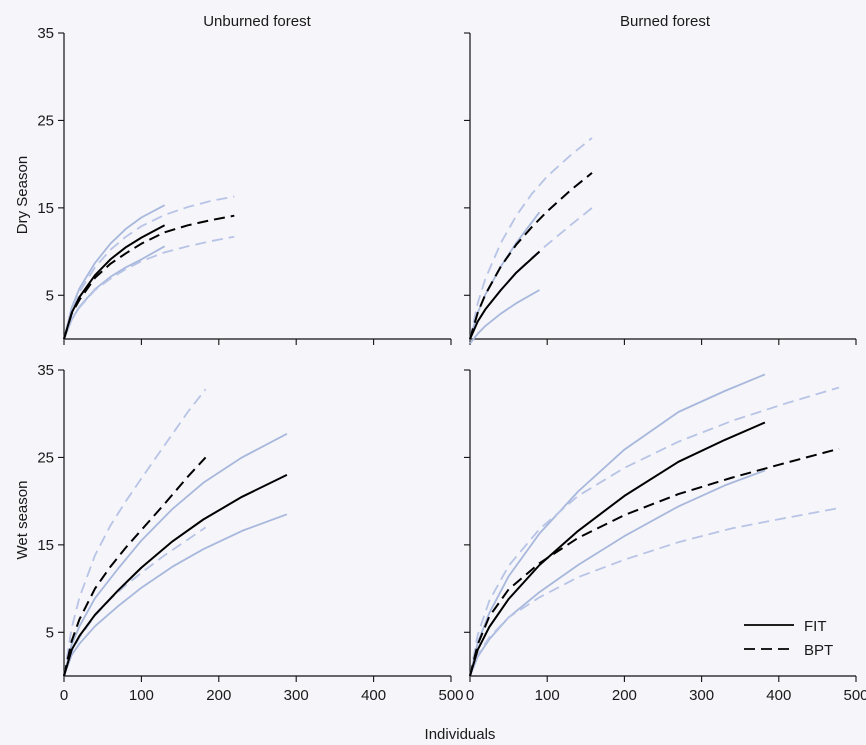 The width and height of the screenshot is (866, 745). Describe the element at coordinates (665, 21) in the screenshot. I see `col-title-burned: Burned forest` at that location.